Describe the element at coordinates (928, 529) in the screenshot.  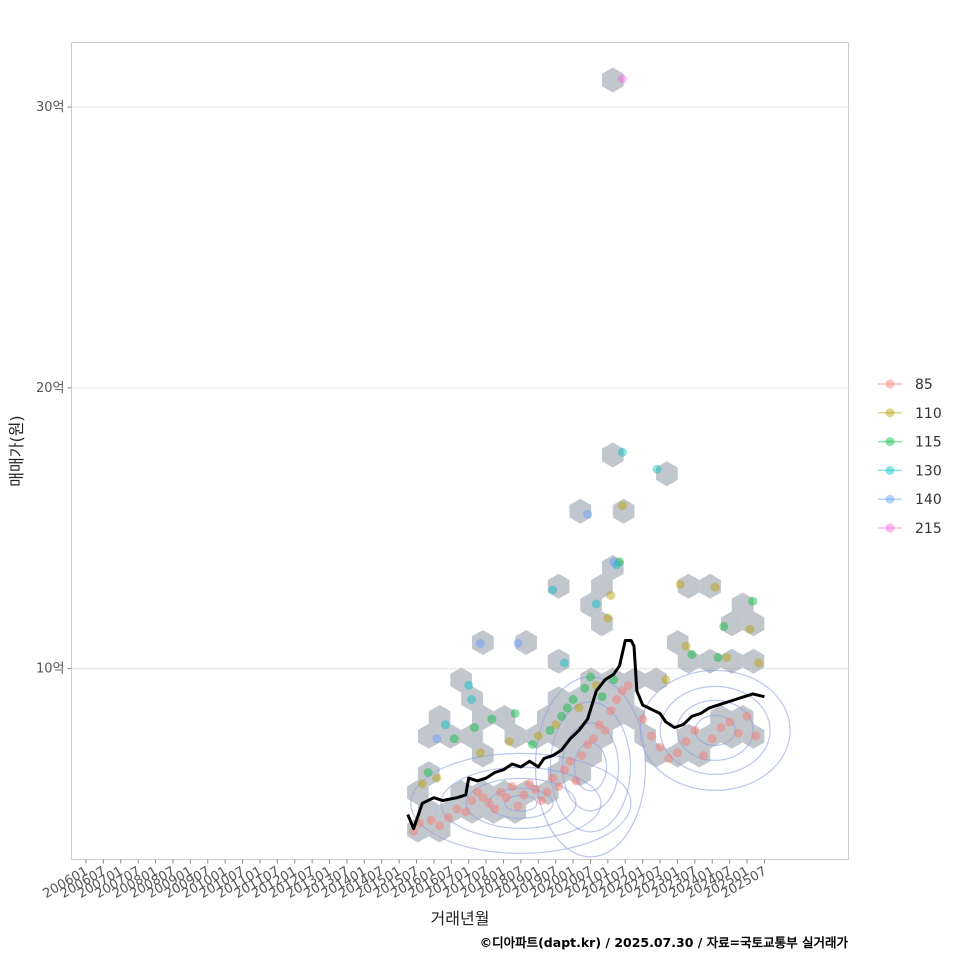
I see `legend-label: 215` at that location.